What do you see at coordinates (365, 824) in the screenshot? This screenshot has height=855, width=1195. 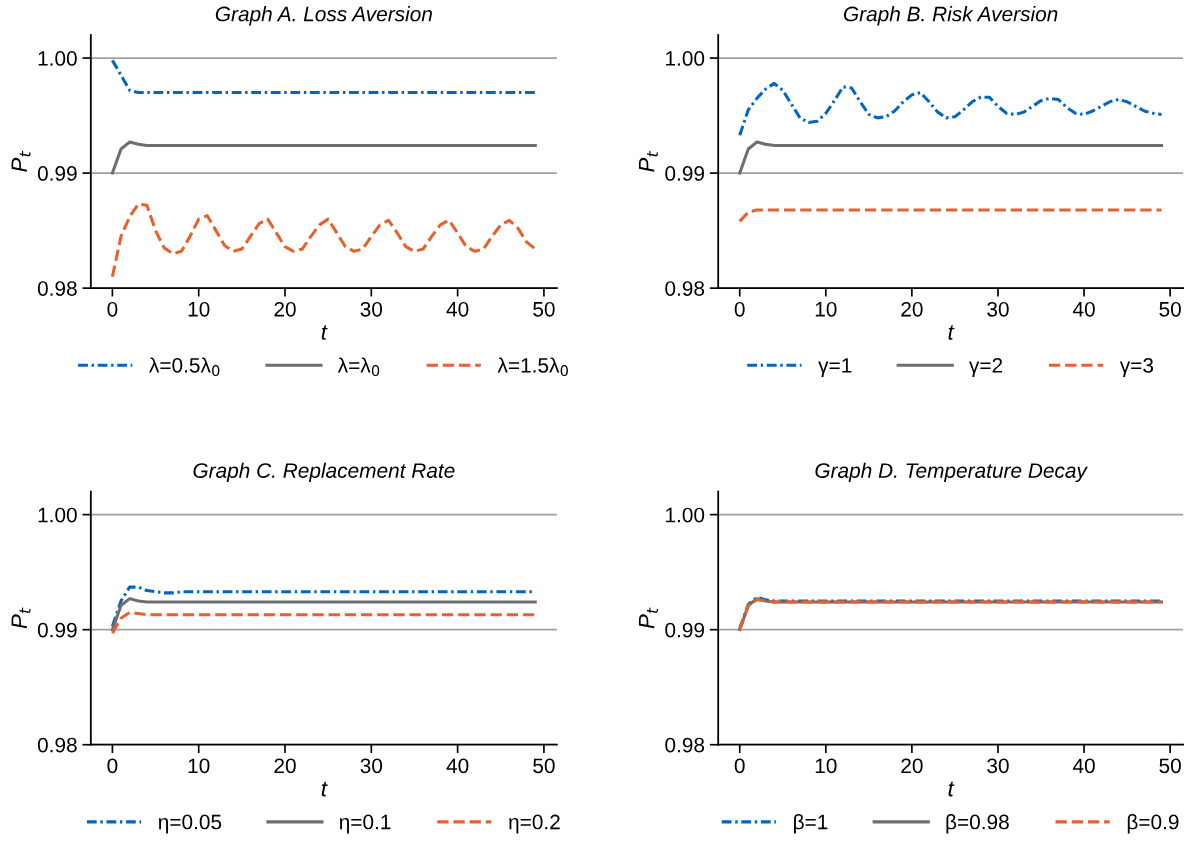 I see `legend-label: η=0.1` at bounding box center [365, 824].